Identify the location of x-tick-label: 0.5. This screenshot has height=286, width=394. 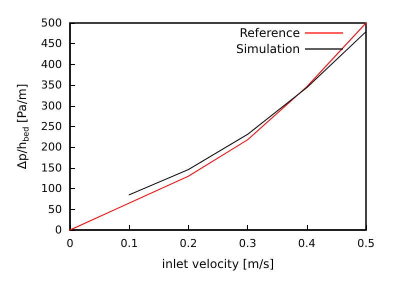
(366, 243).